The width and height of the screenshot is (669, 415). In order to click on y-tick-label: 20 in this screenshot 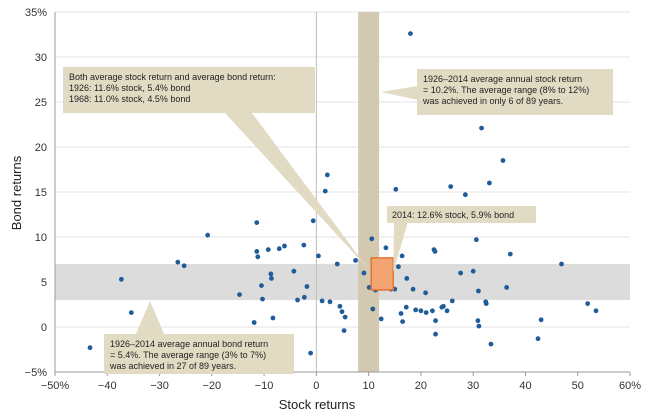, I will do `click(41, 148)`.